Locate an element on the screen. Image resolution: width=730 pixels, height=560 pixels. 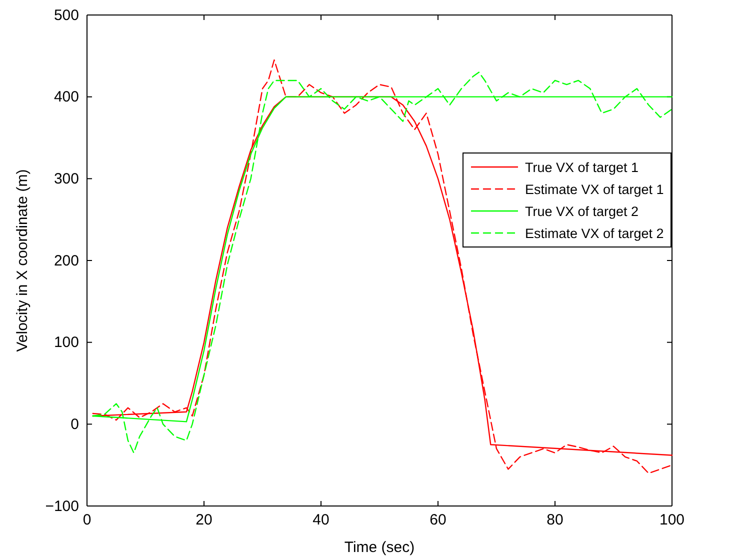
legend-label: True VX of target 1 is located at coordinates (582, 167).